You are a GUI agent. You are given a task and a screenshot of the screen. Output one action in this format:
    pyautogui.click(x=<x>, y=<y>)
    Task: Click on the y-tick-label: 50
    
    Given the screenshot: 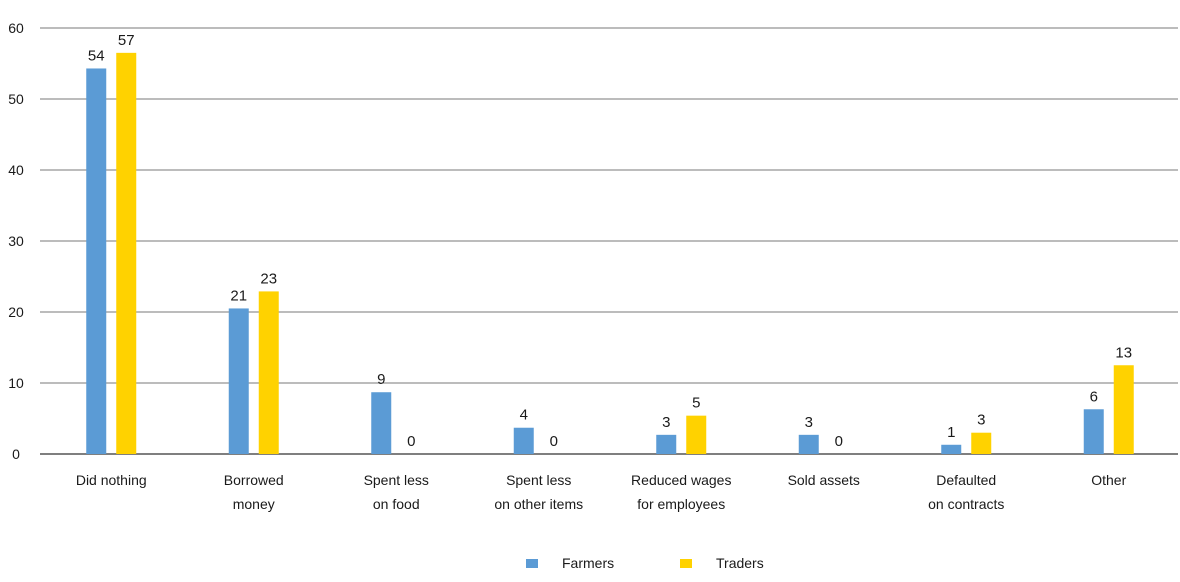 What is the action you would take?
    pyautogui.click(x=16, y=99)
    